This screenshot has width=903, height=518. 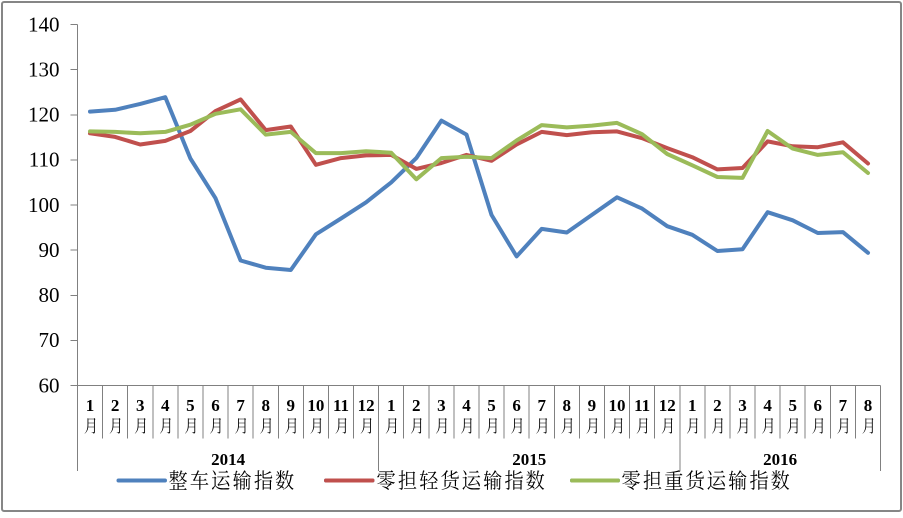 What do you see at coordinates (529, 459) in the screenshot?
I see `svg-text: 2015` at bounding box center [529, 459].